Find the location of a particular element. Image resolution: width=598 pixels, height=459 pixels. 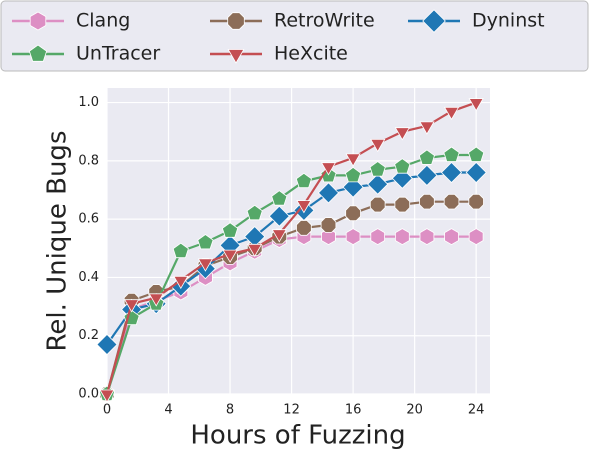

x-tick-label: 4 is located at coordinates (168, 410).